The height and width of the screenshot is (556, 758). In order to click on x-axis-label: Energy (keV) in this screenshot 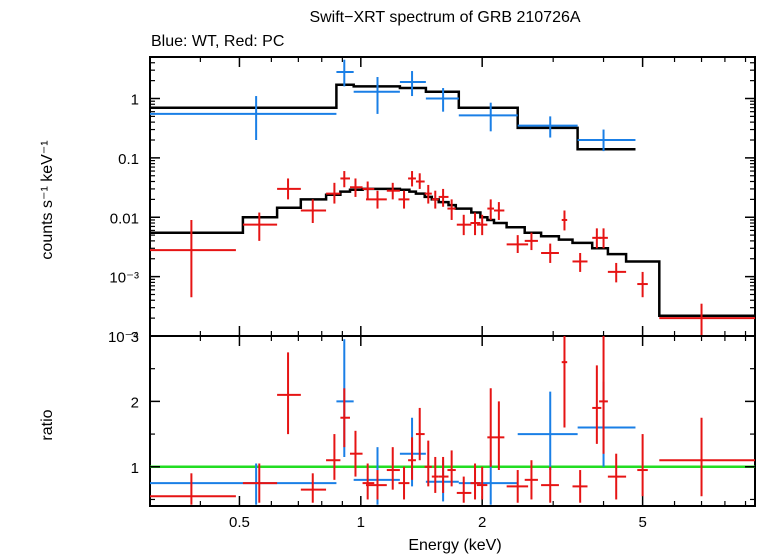, I will do `click(454, 545)`.